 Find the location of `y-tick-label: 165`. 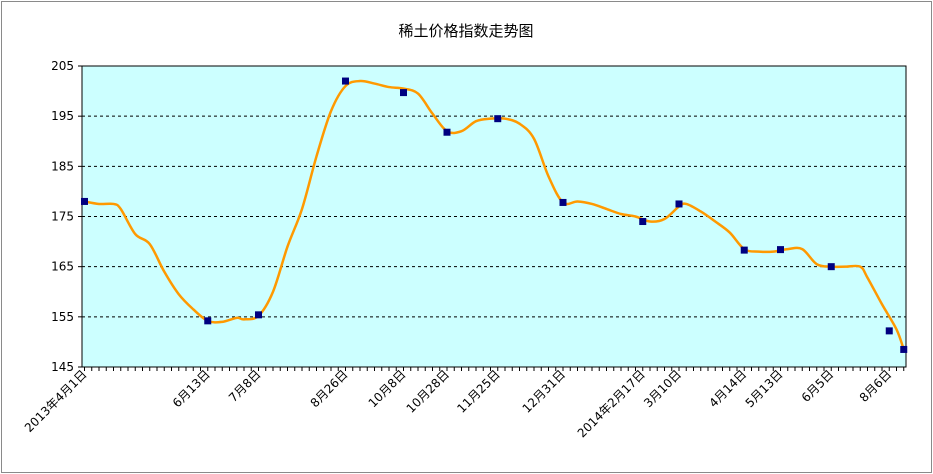

y-tick-label: 165 is located at coordinates (62, 267).